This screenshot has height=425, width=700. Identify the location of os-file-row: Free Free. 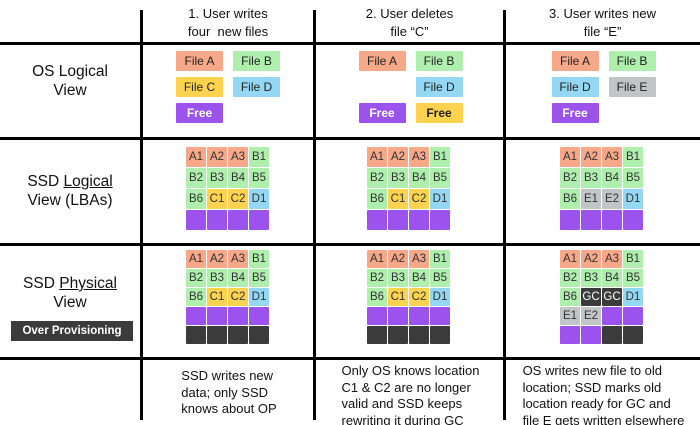
(410, 113).